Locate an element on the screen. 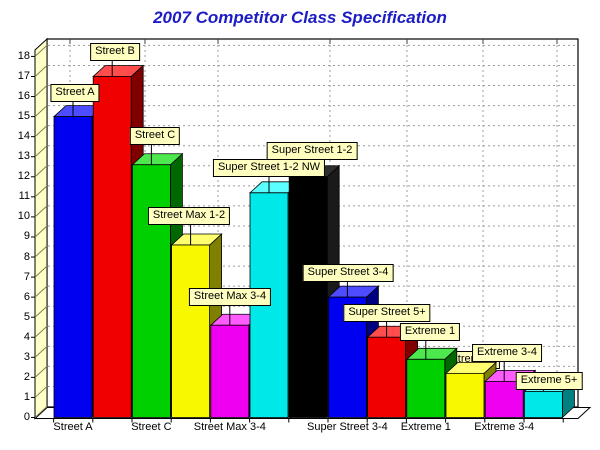 This screenshot has width=600, height=450. y-axis-label-5: 5 is located at coordinates (26, 316).